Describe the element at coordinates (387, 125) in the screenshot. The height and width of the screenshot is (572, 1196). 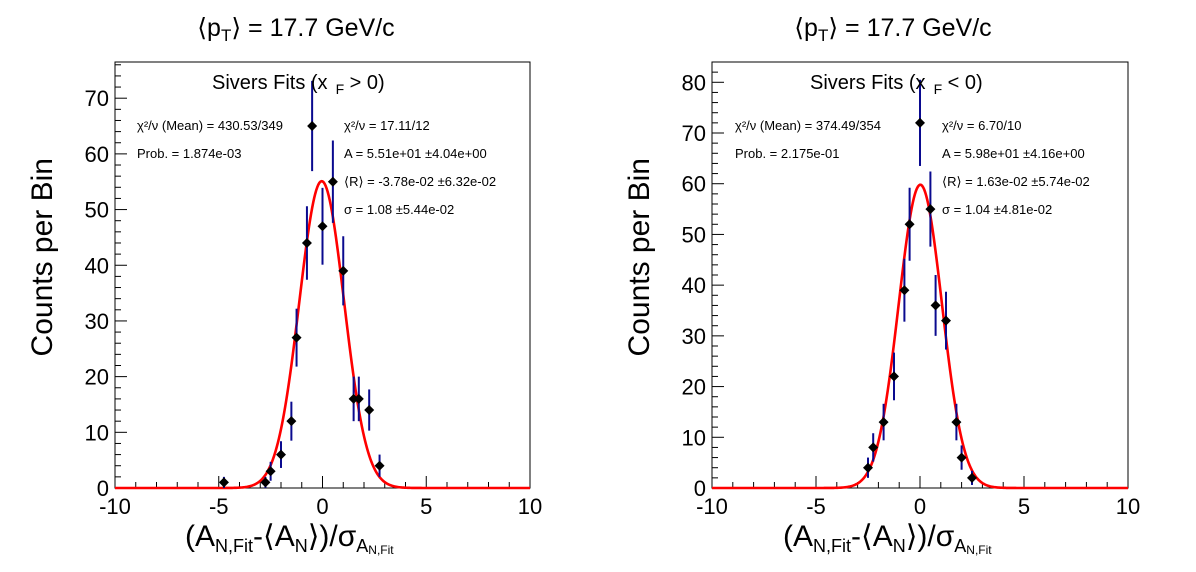
I see `stats-right-line: χ²/ν = 17.11/12` at that location.